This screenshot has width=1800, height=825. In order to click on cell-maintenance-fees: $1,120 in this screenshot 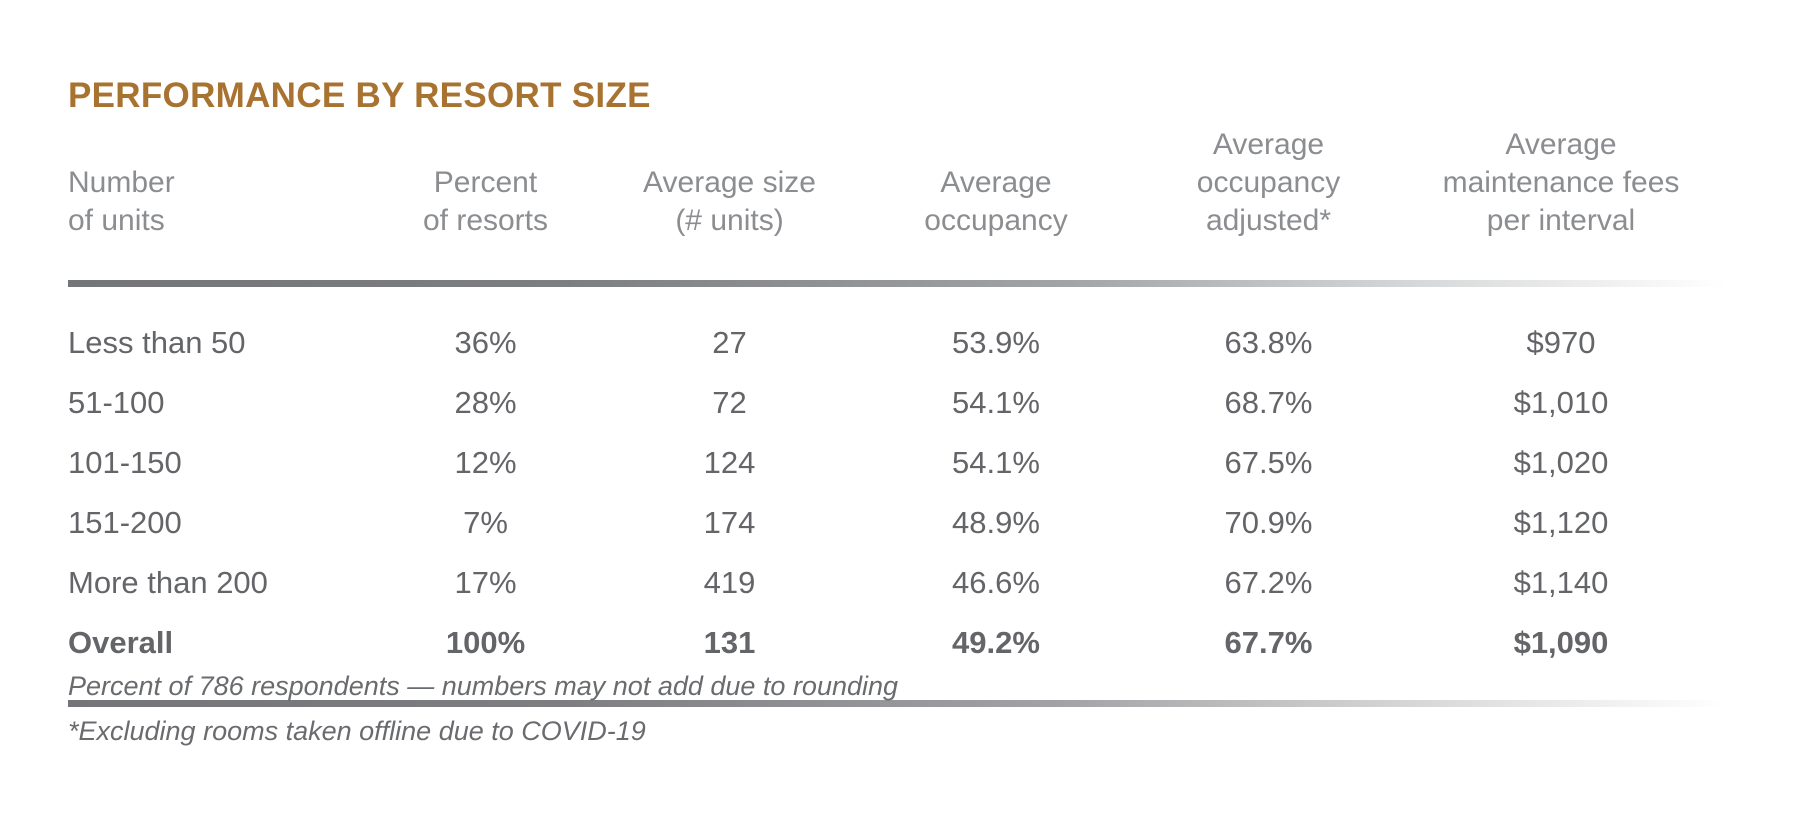, I will do `click(1561, 522)`.